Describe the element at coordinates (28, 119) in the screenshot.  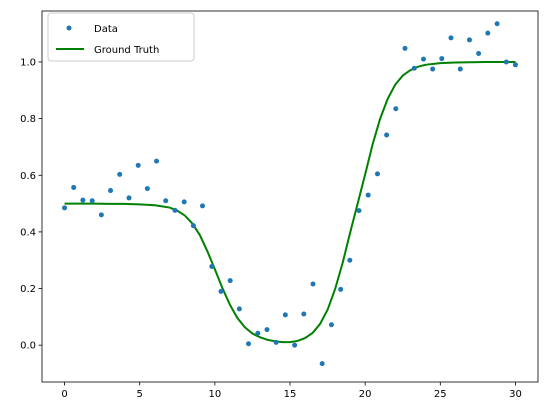
I see `y-tick-label: 0.8` at that location.